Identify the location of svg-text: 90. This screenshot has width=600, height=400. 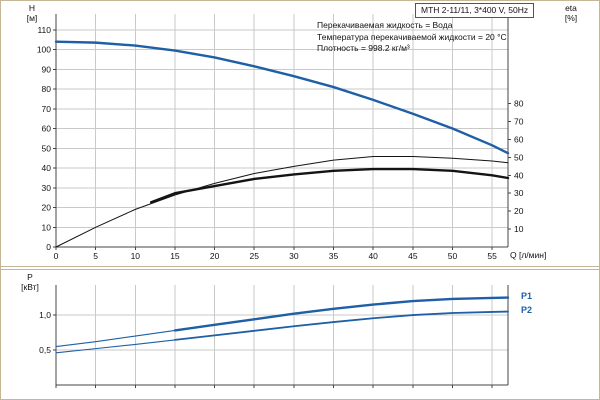
(47, 69).